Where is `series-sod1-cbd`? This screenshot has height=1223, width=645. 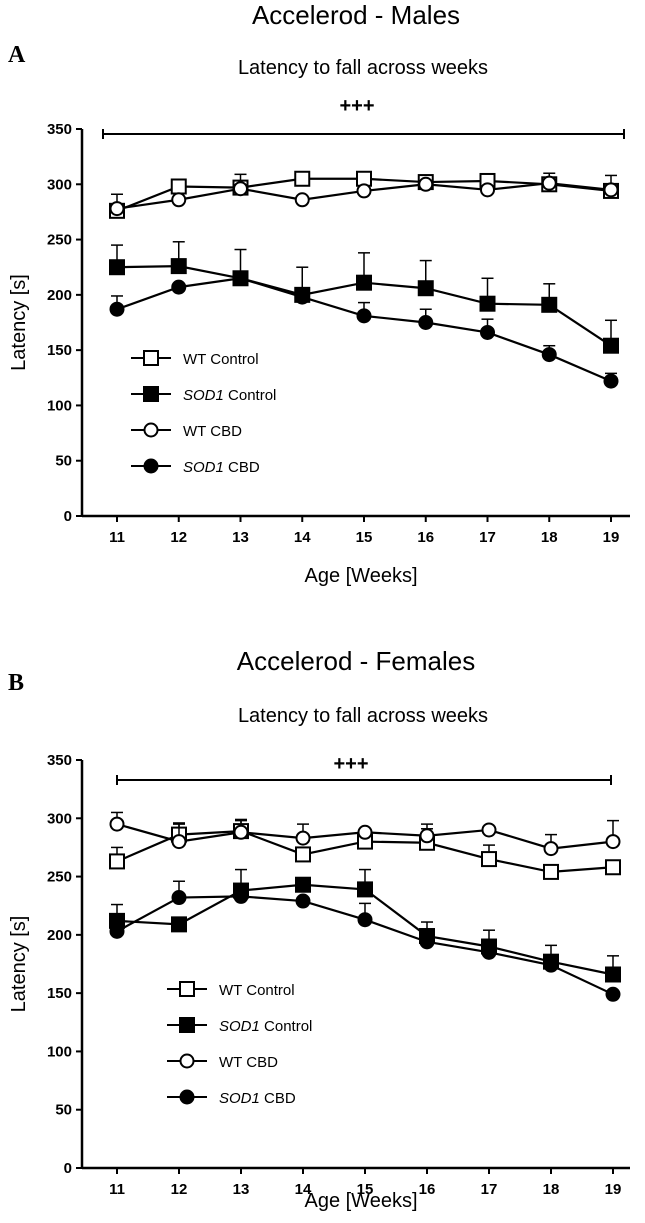 series-sod1-cbd is located at coordinates (364, 329).